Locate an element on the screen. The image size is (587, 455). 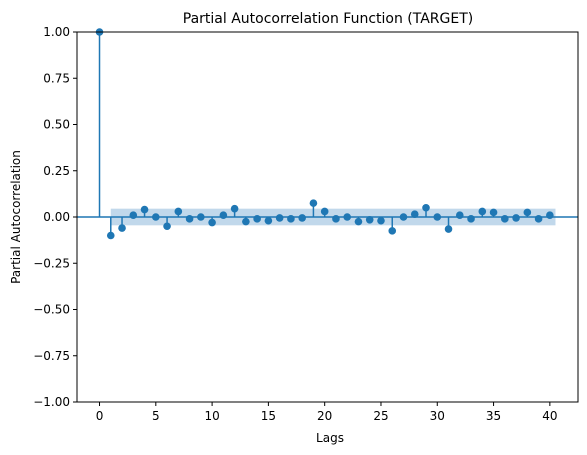
y-tick-label: −0.50 is located at coordinates (51, 310).